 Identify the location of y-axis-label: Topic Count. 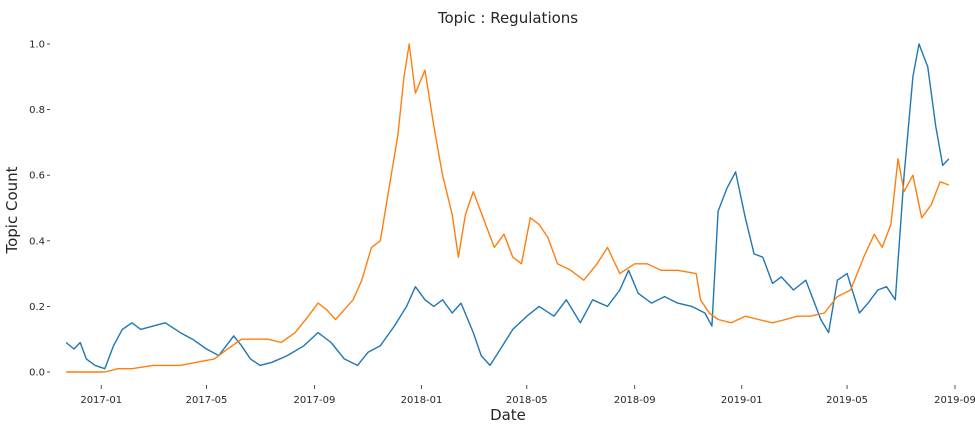
(12, 210).